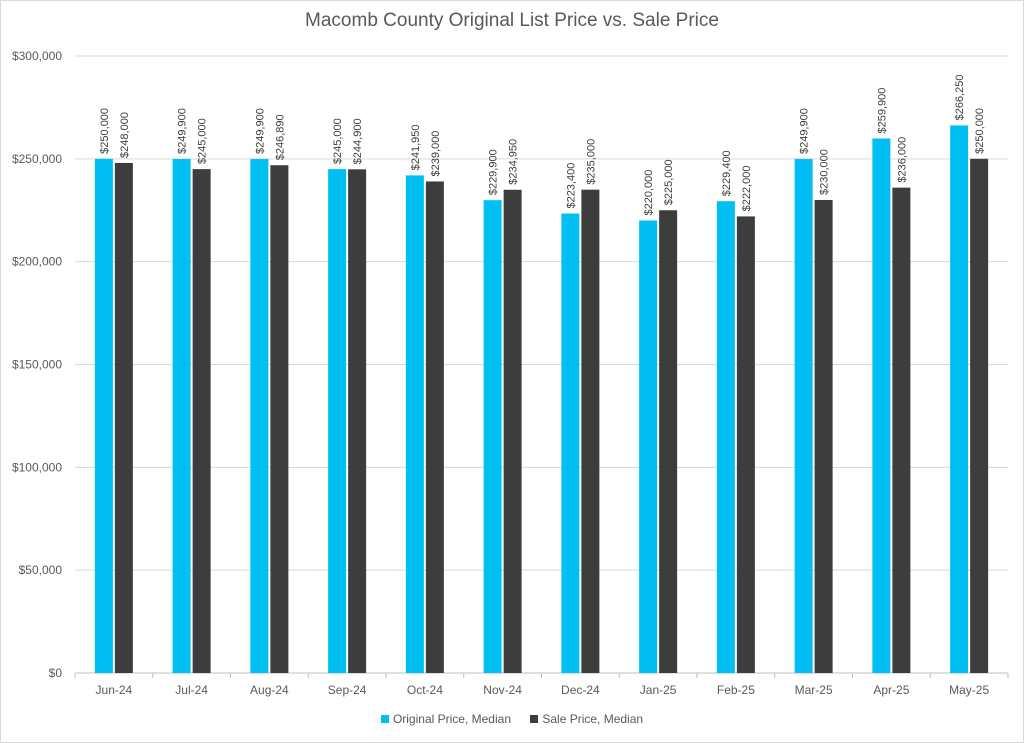 This screenshot has height=743, width=1024. What do you see at coordinates (125, 135) in the screenshot?
I see `data-label-sale-0: $248,000` at bounding box center [125, 135].